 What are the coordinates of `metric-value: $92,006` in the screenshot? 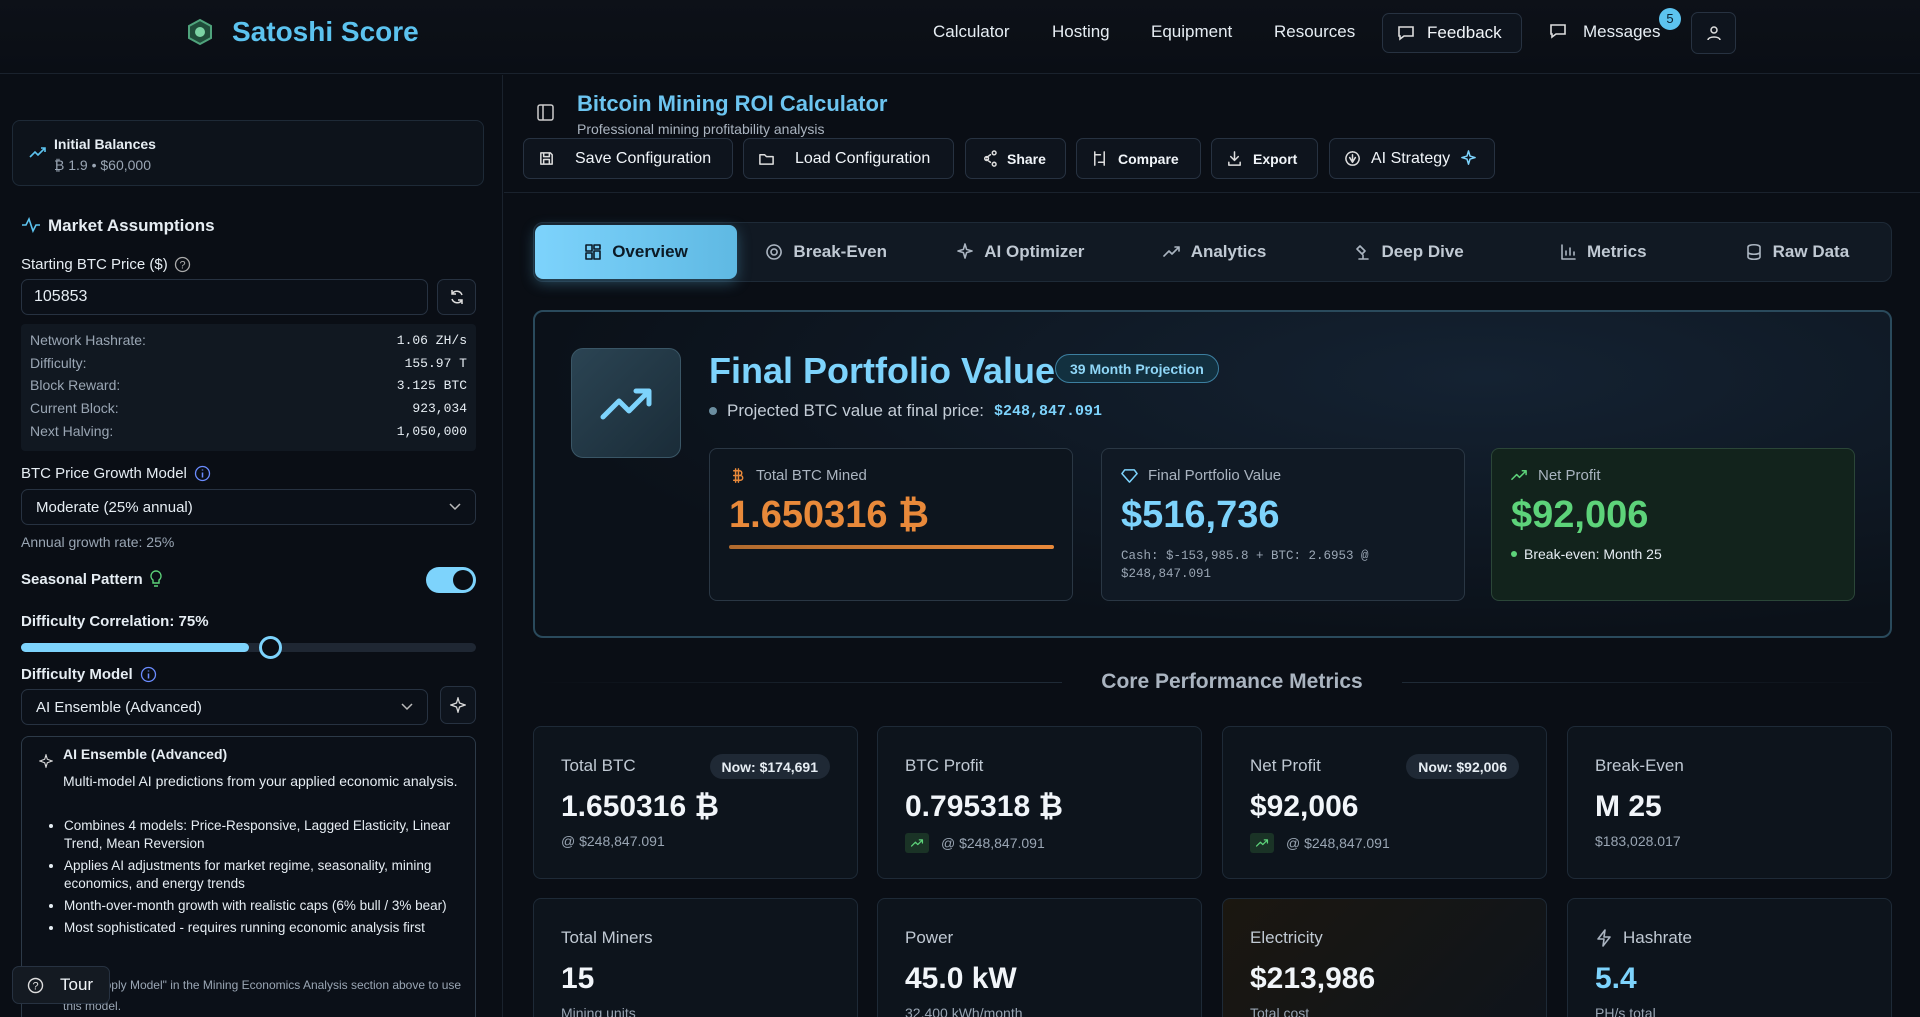 It's located at (1304, 806).